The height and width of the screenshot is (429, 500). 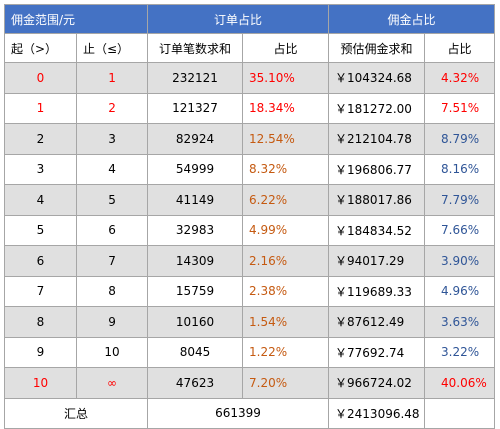 I want to click on cell-commission-pct: 7.66%, so click(x=460, y=230).